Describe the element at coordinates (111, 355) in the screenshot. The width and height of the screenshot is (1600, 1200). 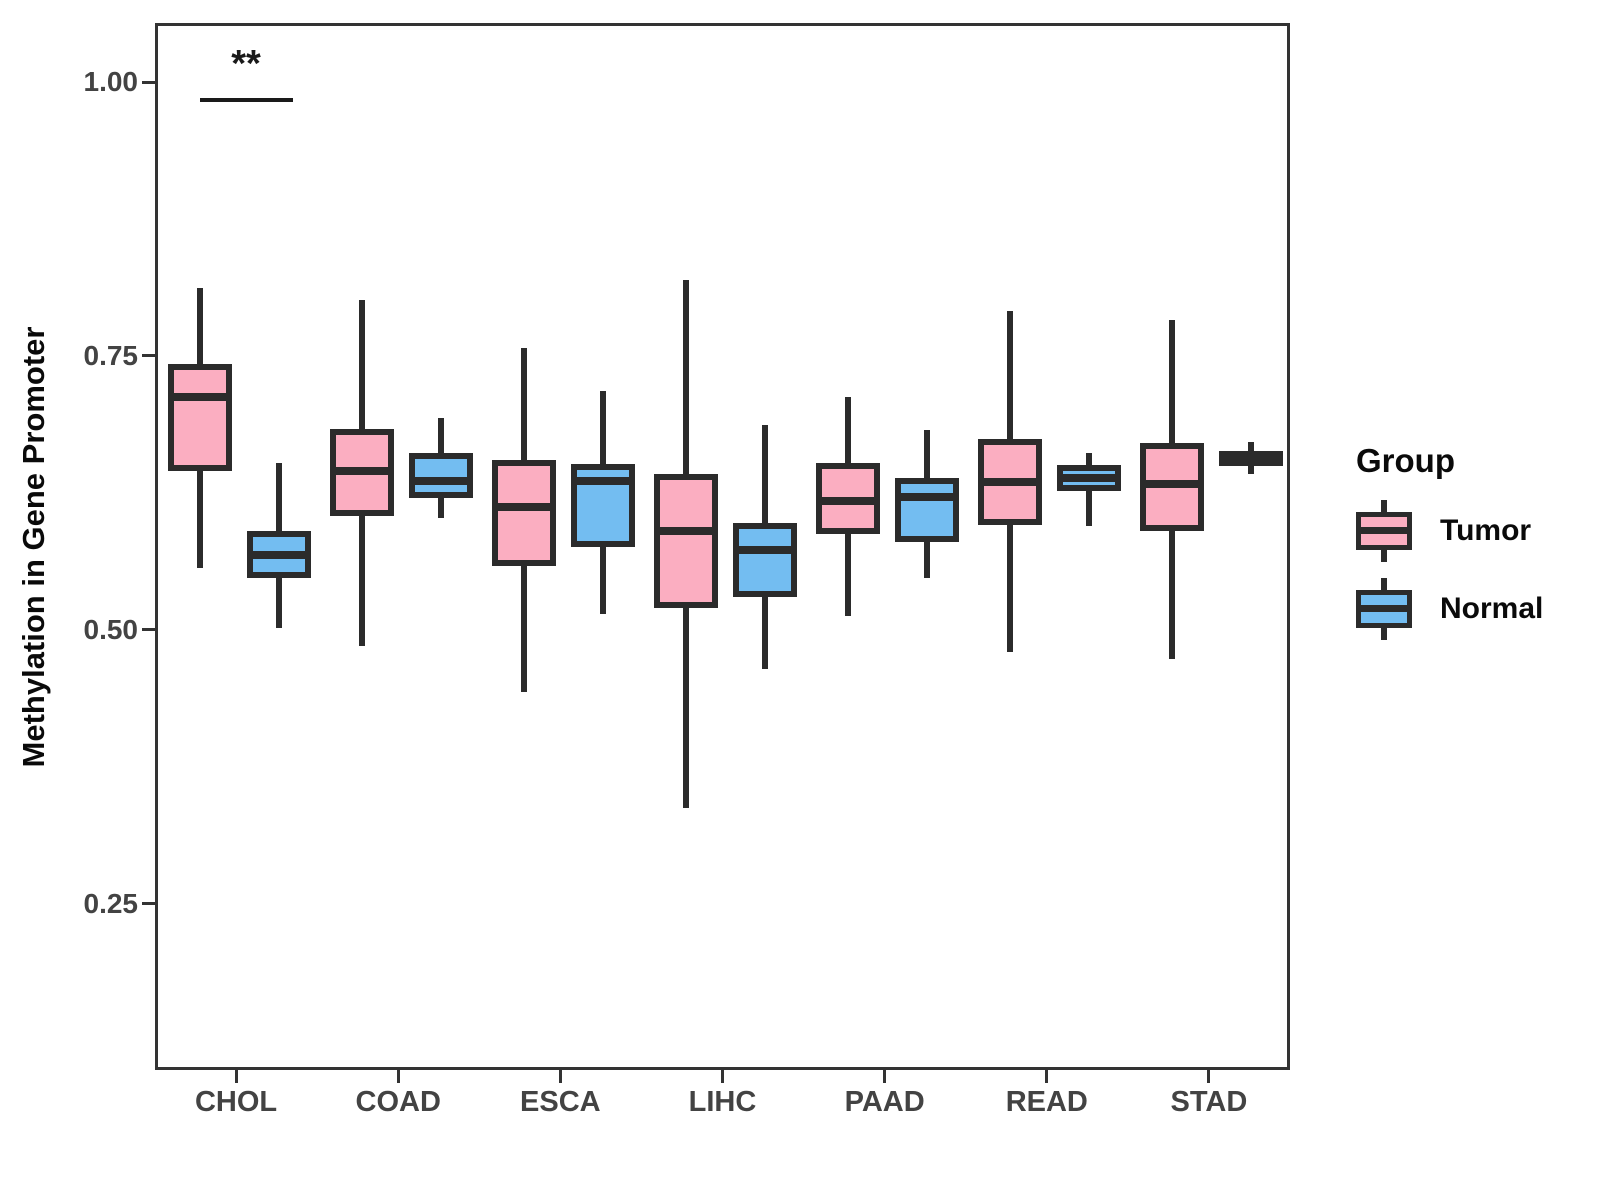
I see `y-tick-label: 0.75` at that location.